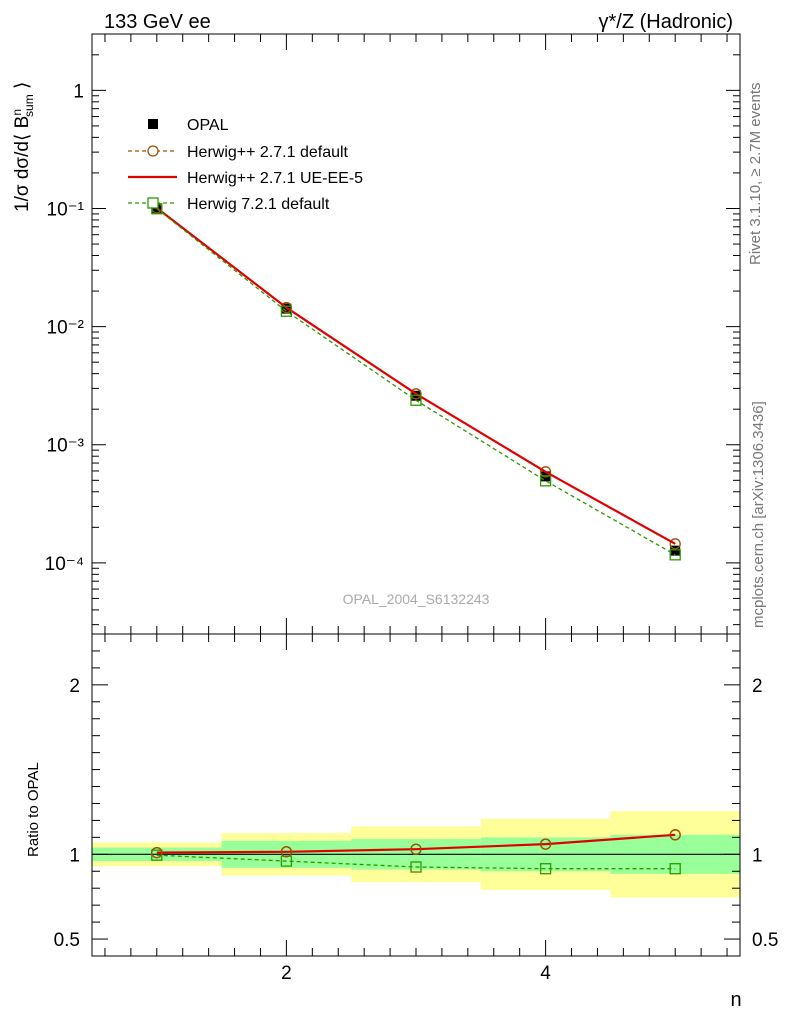 This screenshot has height=1024, width=786. What do you see at coordinates (757, 686) in the screenshot?
I see `ratio-y-tick-label-right: 2` at bounding box center [757, 686].